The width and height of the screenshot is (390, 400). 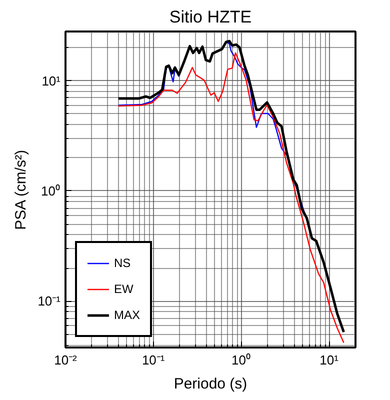 What do you see at coordinates (154, 360) in the screenshot?
I see `x-tick-label: 10⁻¹` at bounding box center [154, 360].